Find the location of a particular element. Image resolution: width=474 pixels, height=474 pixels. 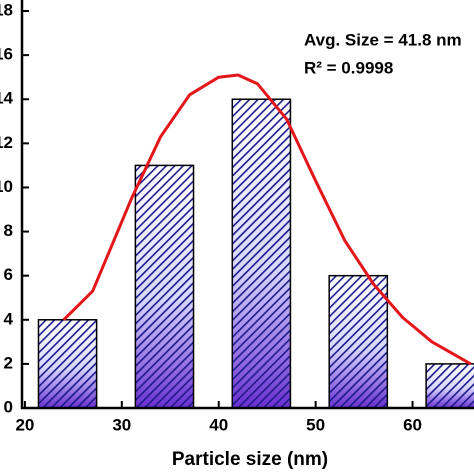

y-tick-label: 6 is located at coordinates (8, 274).